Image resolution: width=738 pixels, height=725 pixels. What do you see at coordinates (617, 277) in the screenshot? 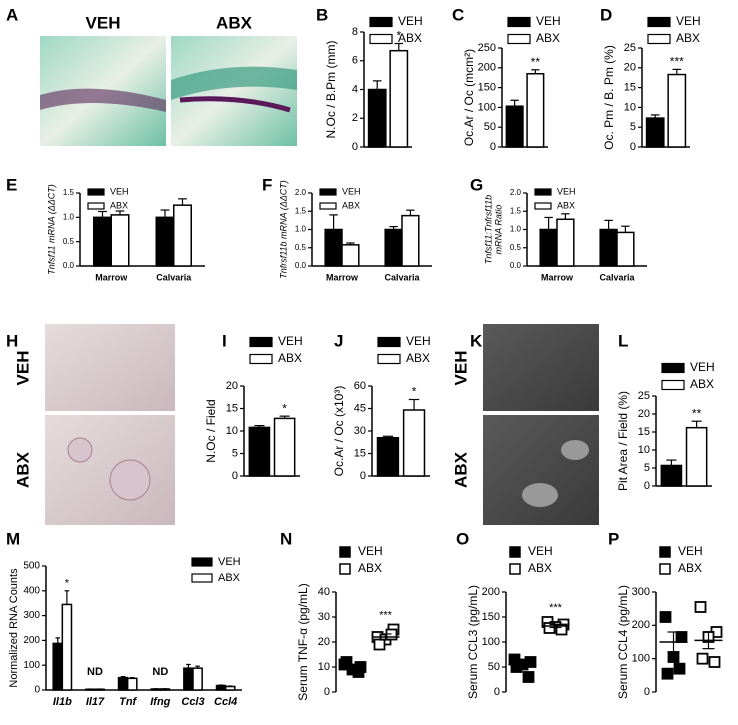
I see `x-tick-label: Calvaria` at bounding box center [617, 277].